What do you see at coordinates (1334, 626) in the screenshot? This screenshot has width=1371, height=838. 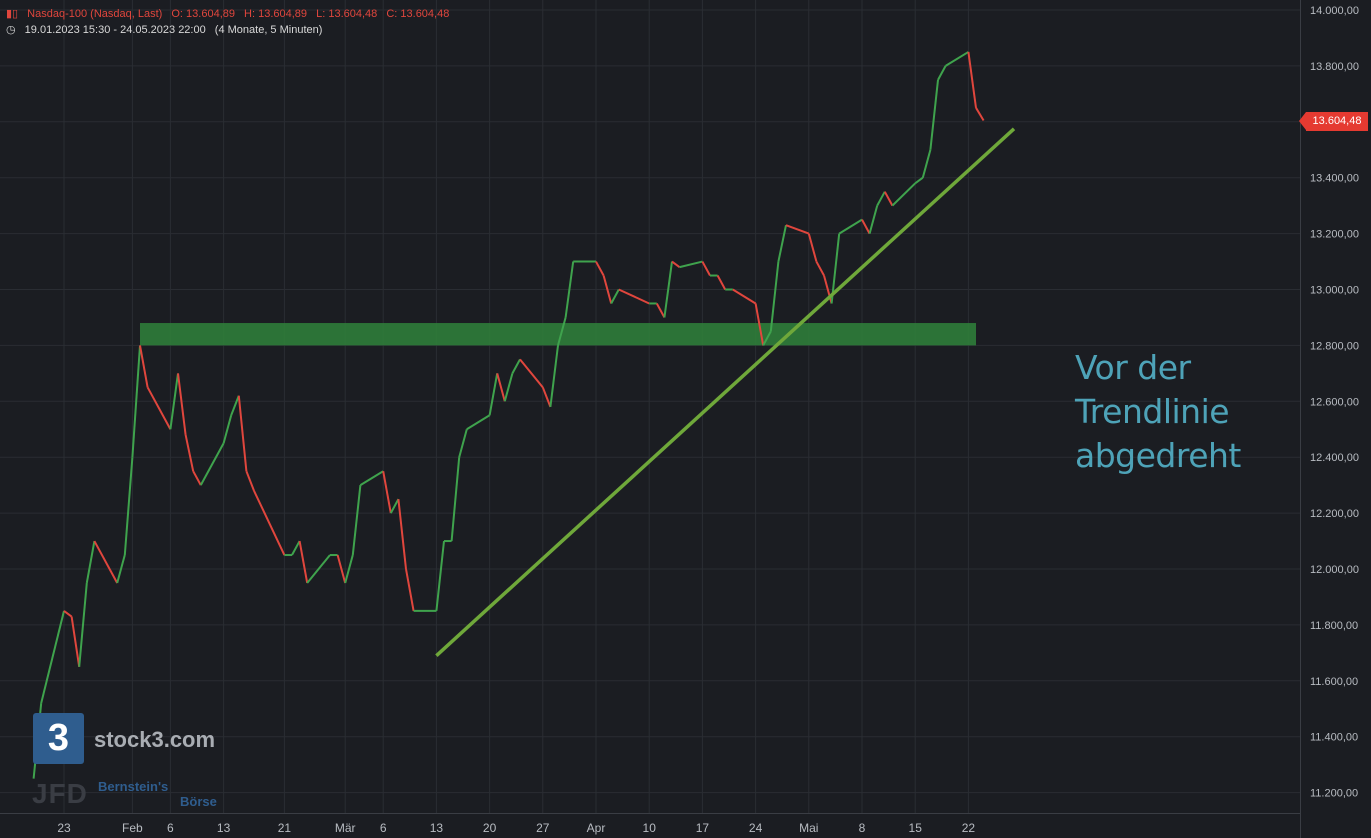 I see `y-tick-label: 11.800,00` at bounding box center [1334, 626].